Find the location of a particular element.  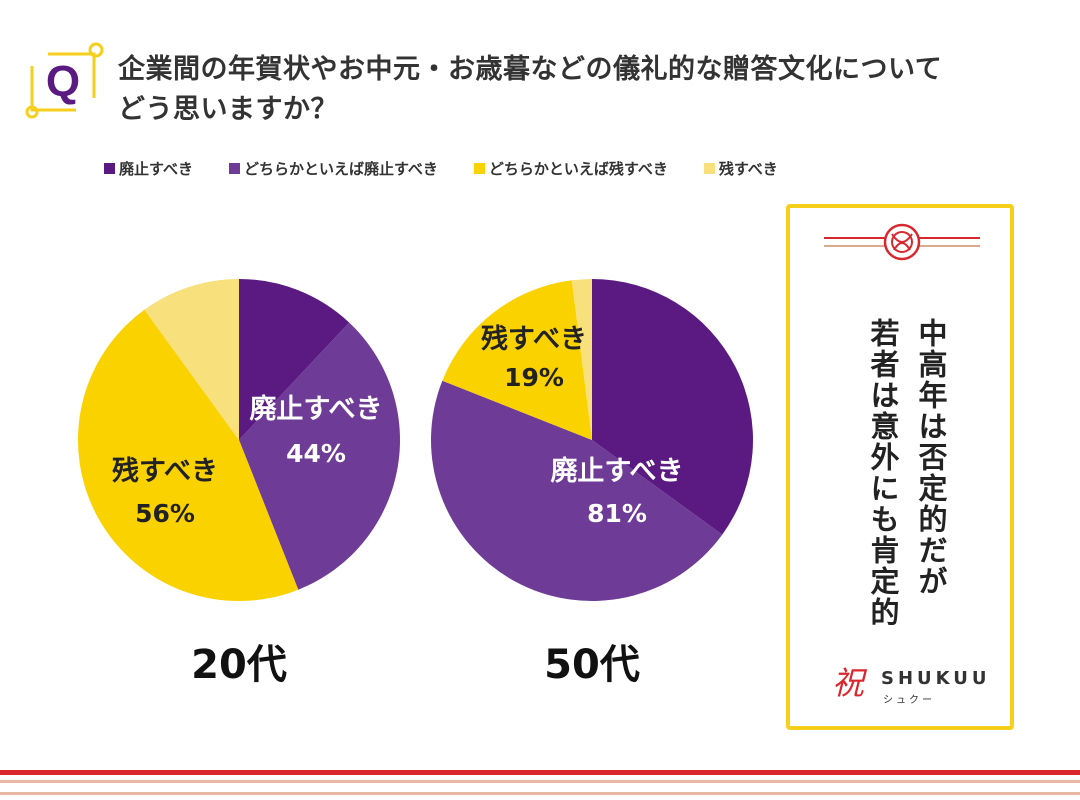

legend-item: 廃止すべき is located at coordinates (148, 168).